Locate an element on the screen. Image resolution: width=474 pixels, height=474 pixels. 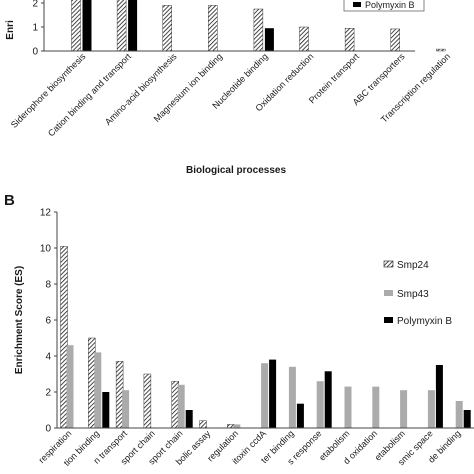
panel-b-bar-smp43-tion-binding is located at coordinates (98, 390).